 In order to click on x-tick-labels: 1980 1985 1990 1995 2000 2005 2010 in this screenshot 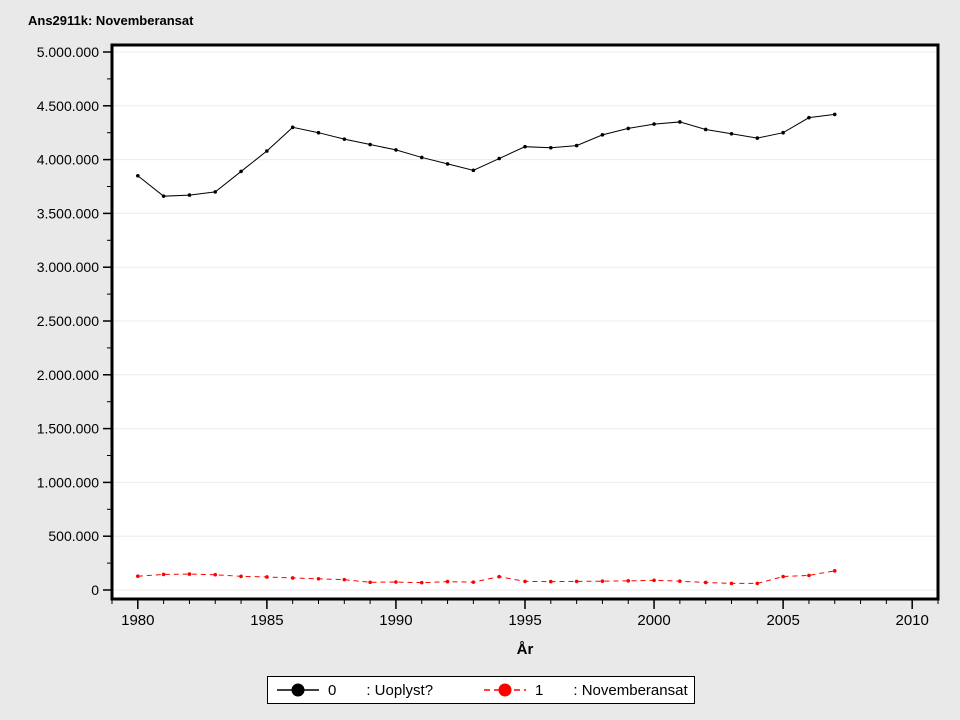, I will do `click(525, 620)`.